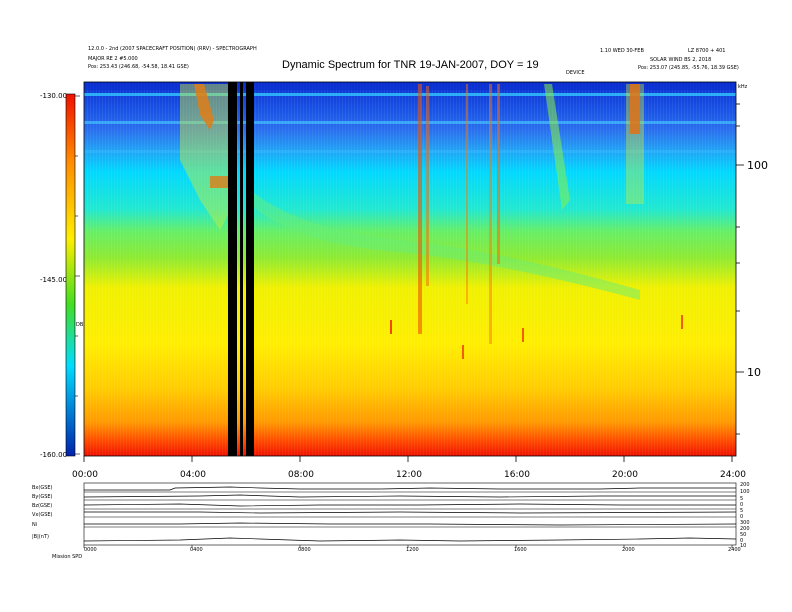 The height and width of the screenshot is (612, 792). What do you see at coordinates (54, 96) in the screenshot?
I see `colorbar-top-label: -130.00` at bounding box center [54, 96].